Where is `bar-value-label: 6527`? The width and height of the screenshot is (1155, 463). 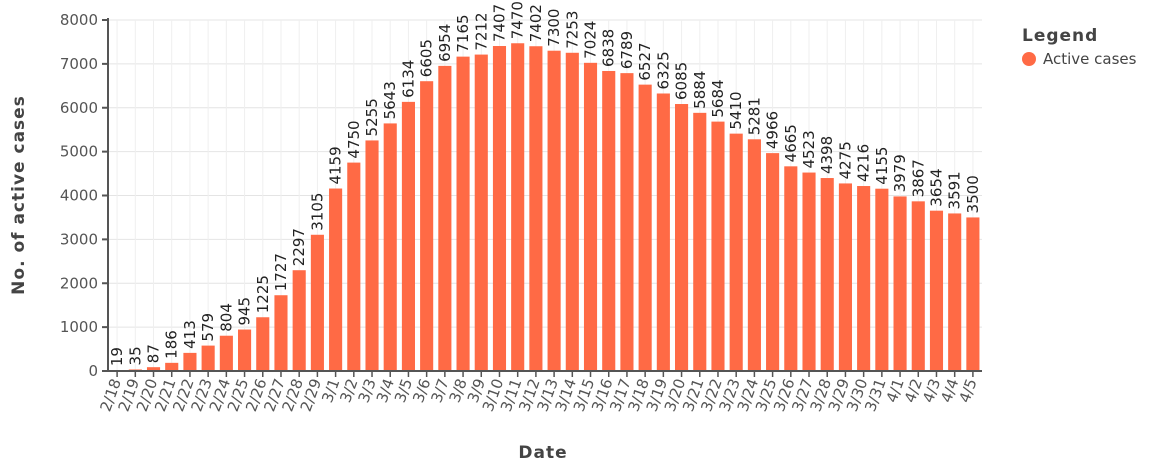 bar-value-label: 6527 is located at coordinates (645, 61).